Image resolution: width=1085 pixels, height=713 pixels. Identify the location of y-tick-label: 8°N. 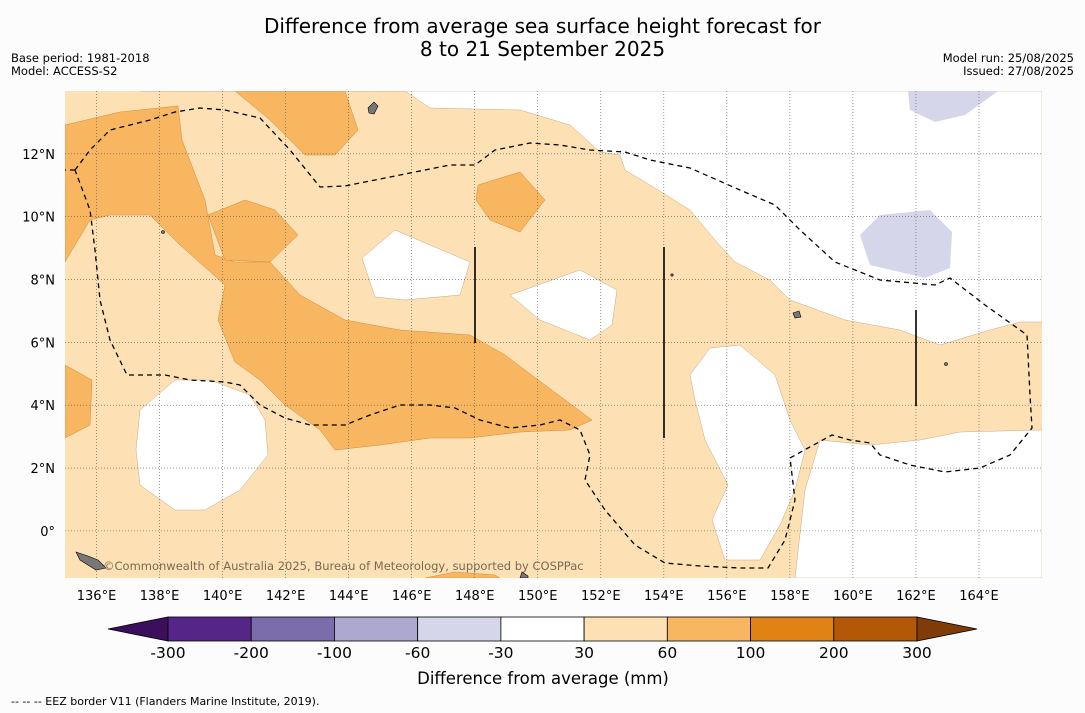
(43, 281).